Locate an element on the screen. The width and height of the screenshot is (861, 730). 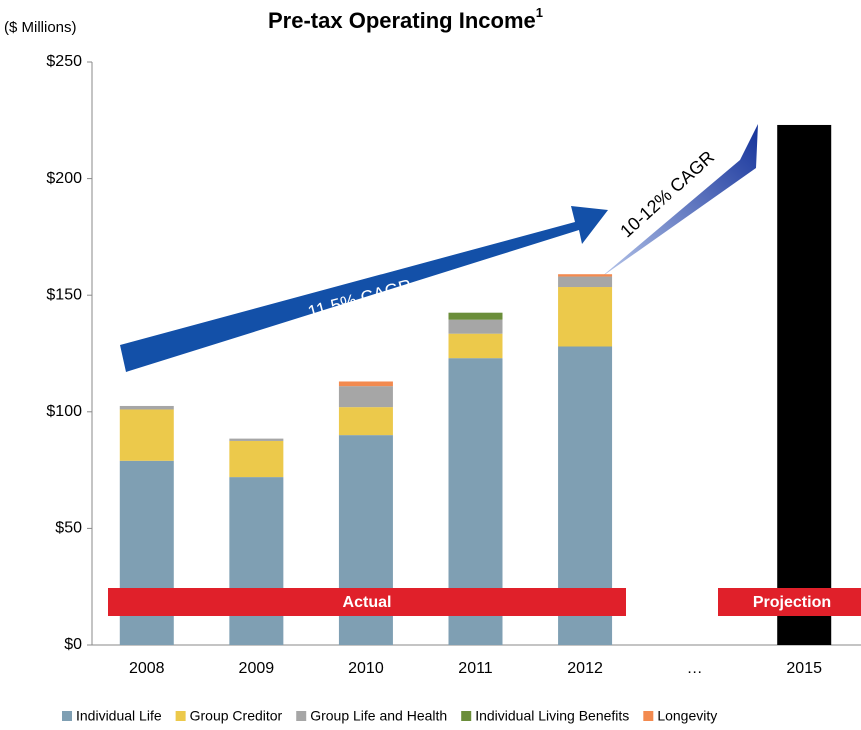
banner-label: Projection is located at coordinates (792, 602).